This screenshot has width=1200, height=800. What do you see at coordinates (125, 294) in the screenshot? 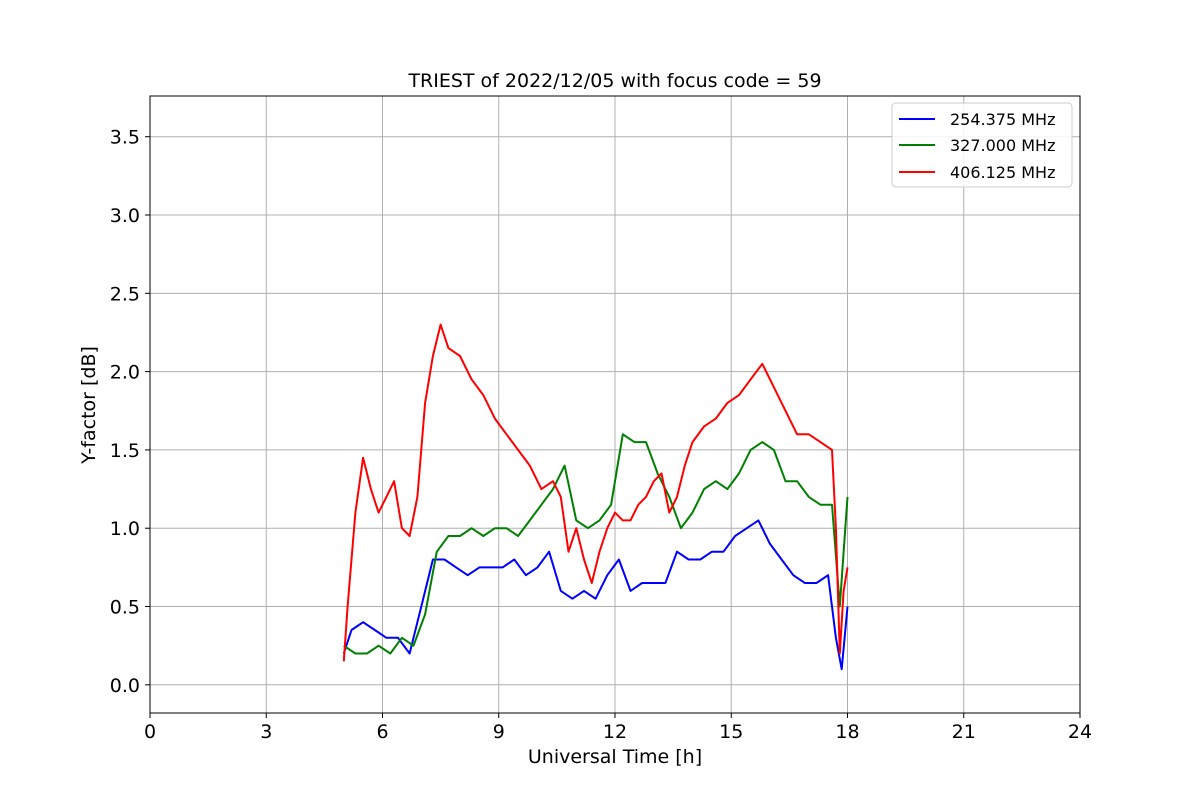
I see `y-tick-label: 2.5` at bounding box center [125, 294].